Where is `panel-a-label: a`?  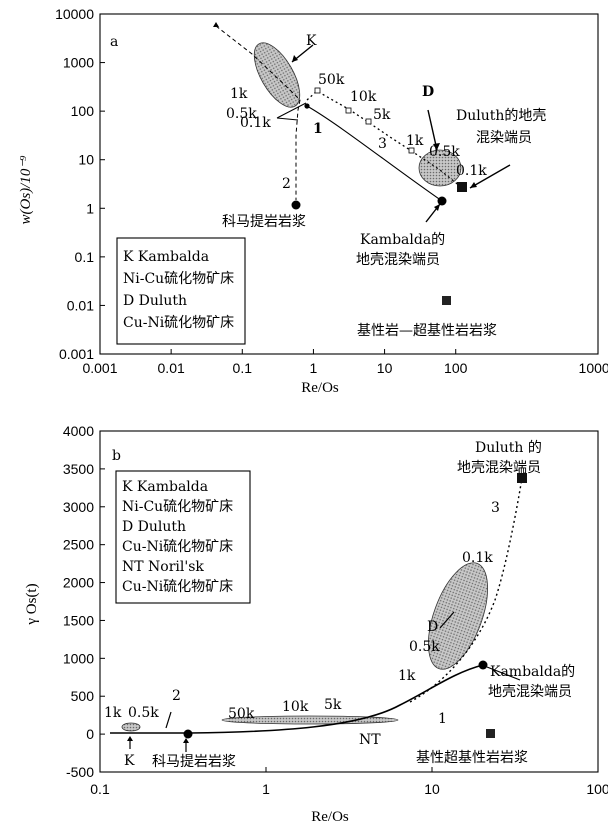
panel-a-label: a is located at coordinates (114, 42).